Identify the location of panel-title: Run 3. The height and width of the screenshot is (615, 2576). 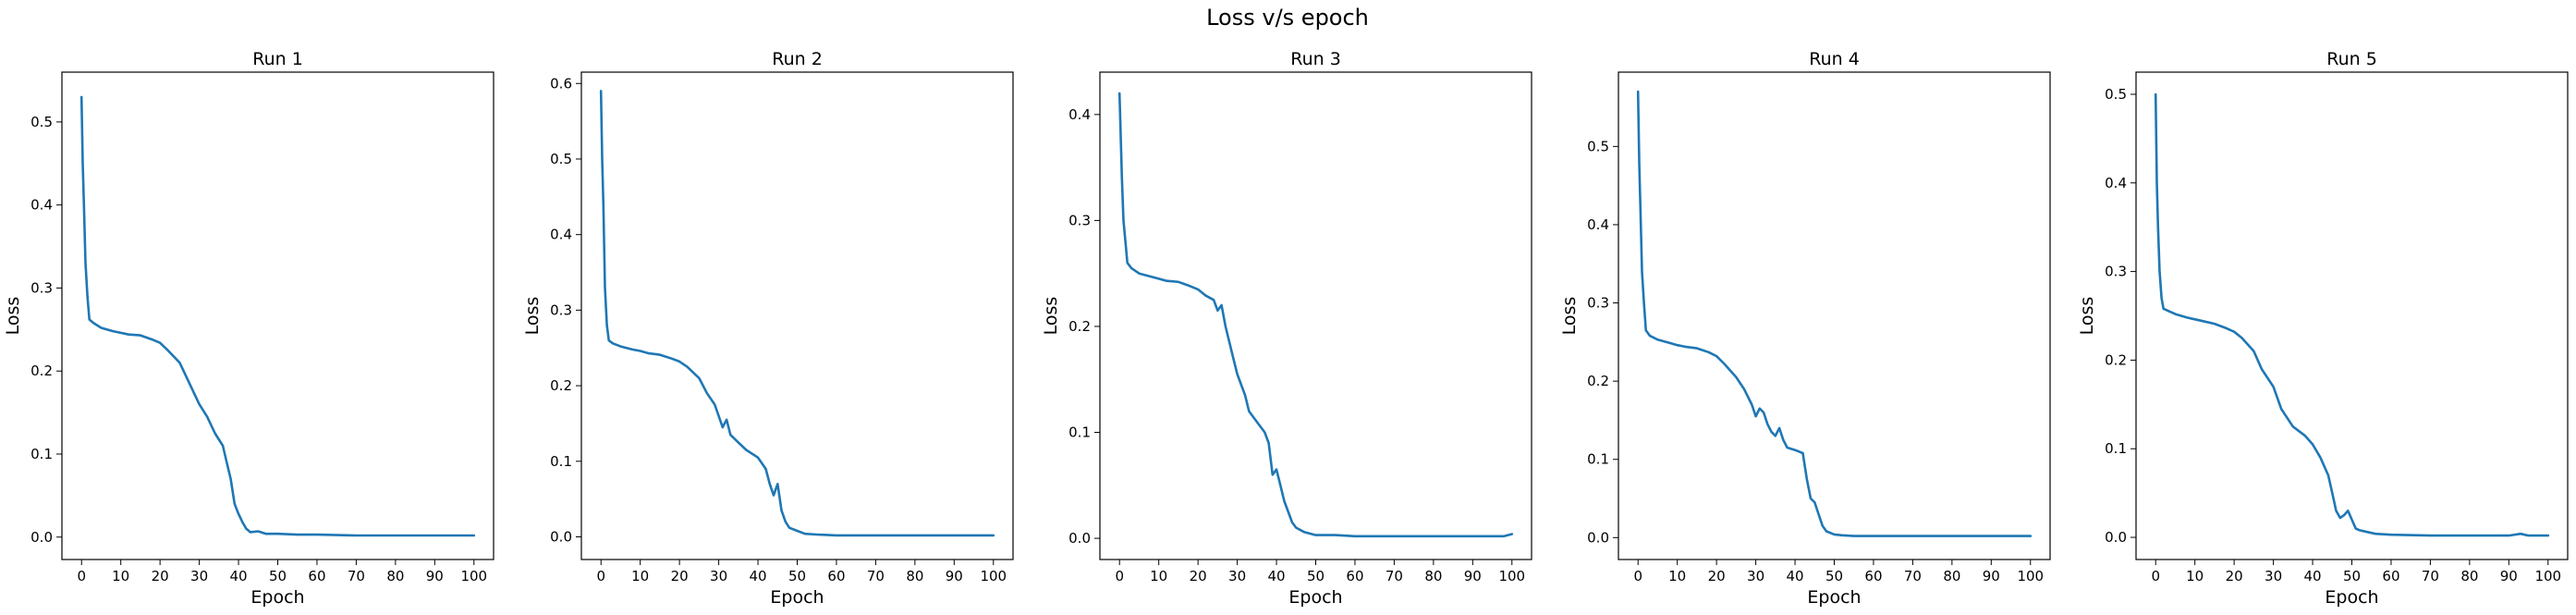
(1315, 59).